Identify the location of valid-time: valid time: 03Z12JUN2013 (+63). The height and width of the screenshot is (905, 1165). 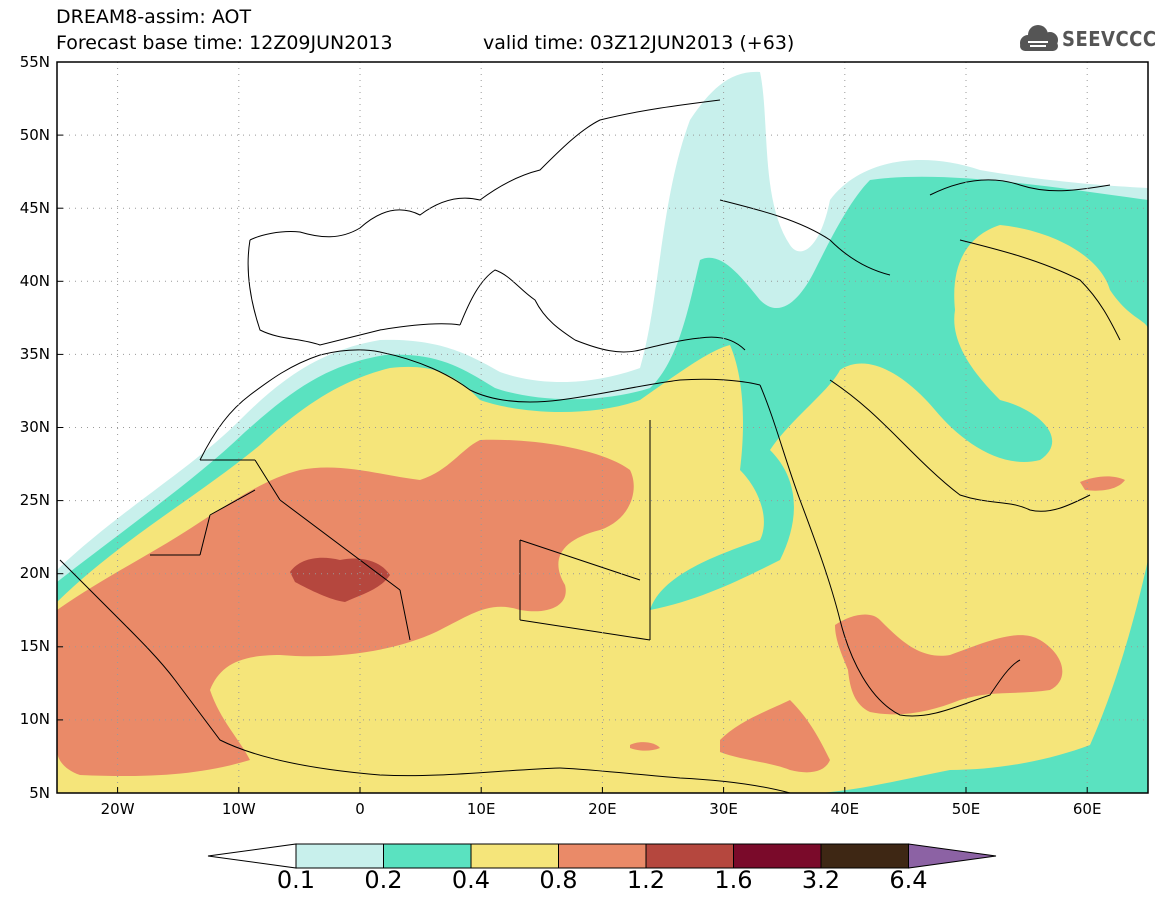
(639, 43).